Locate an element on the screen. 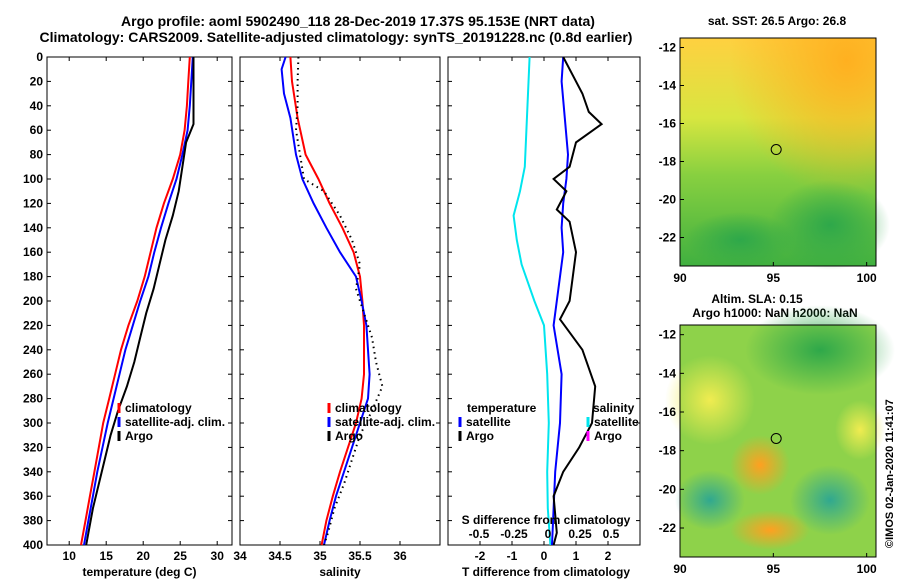 The width and height of the screenshot is (900, 580). y-tick-label: 160 is located at coordinates (33, 252).